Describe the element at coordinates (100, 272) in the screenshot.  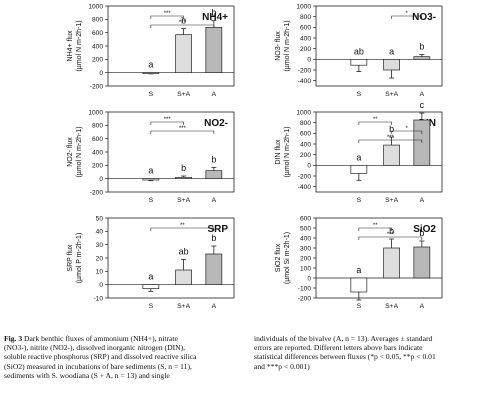
I see `y-tick-label: 10` at that location.